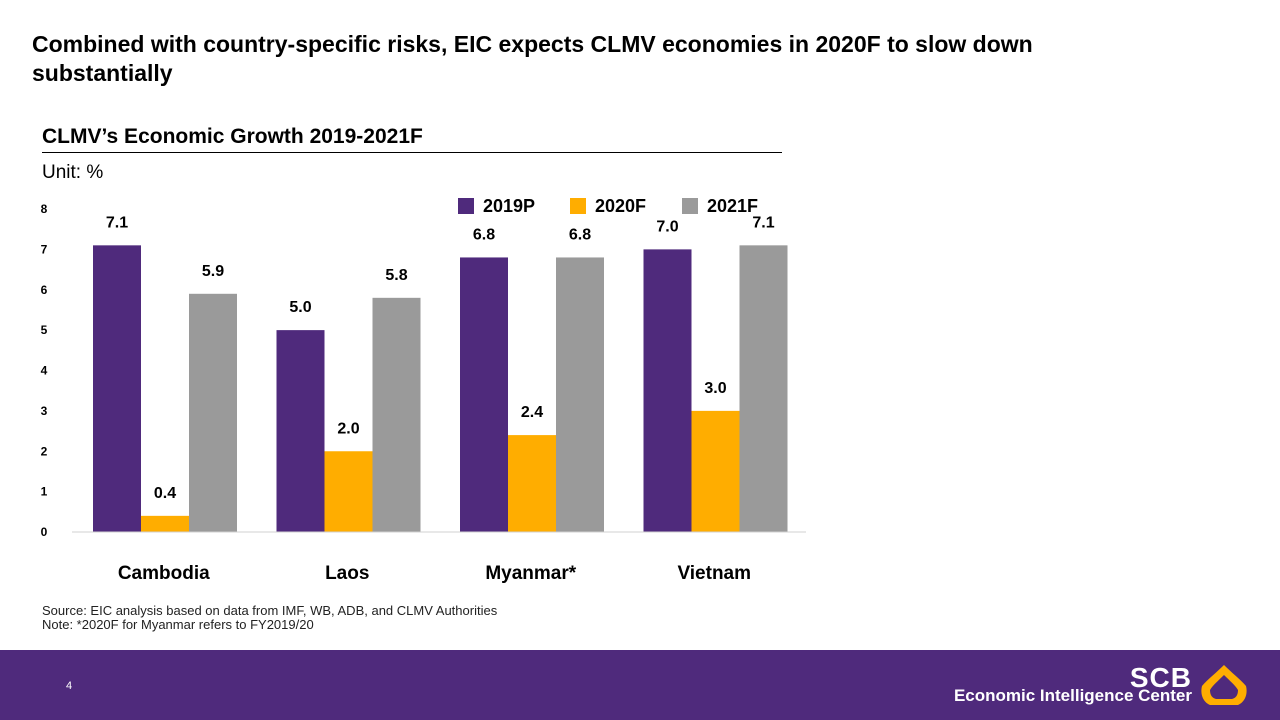  I want to click on x-tick-label: Myanmar*, so click(530, 573).